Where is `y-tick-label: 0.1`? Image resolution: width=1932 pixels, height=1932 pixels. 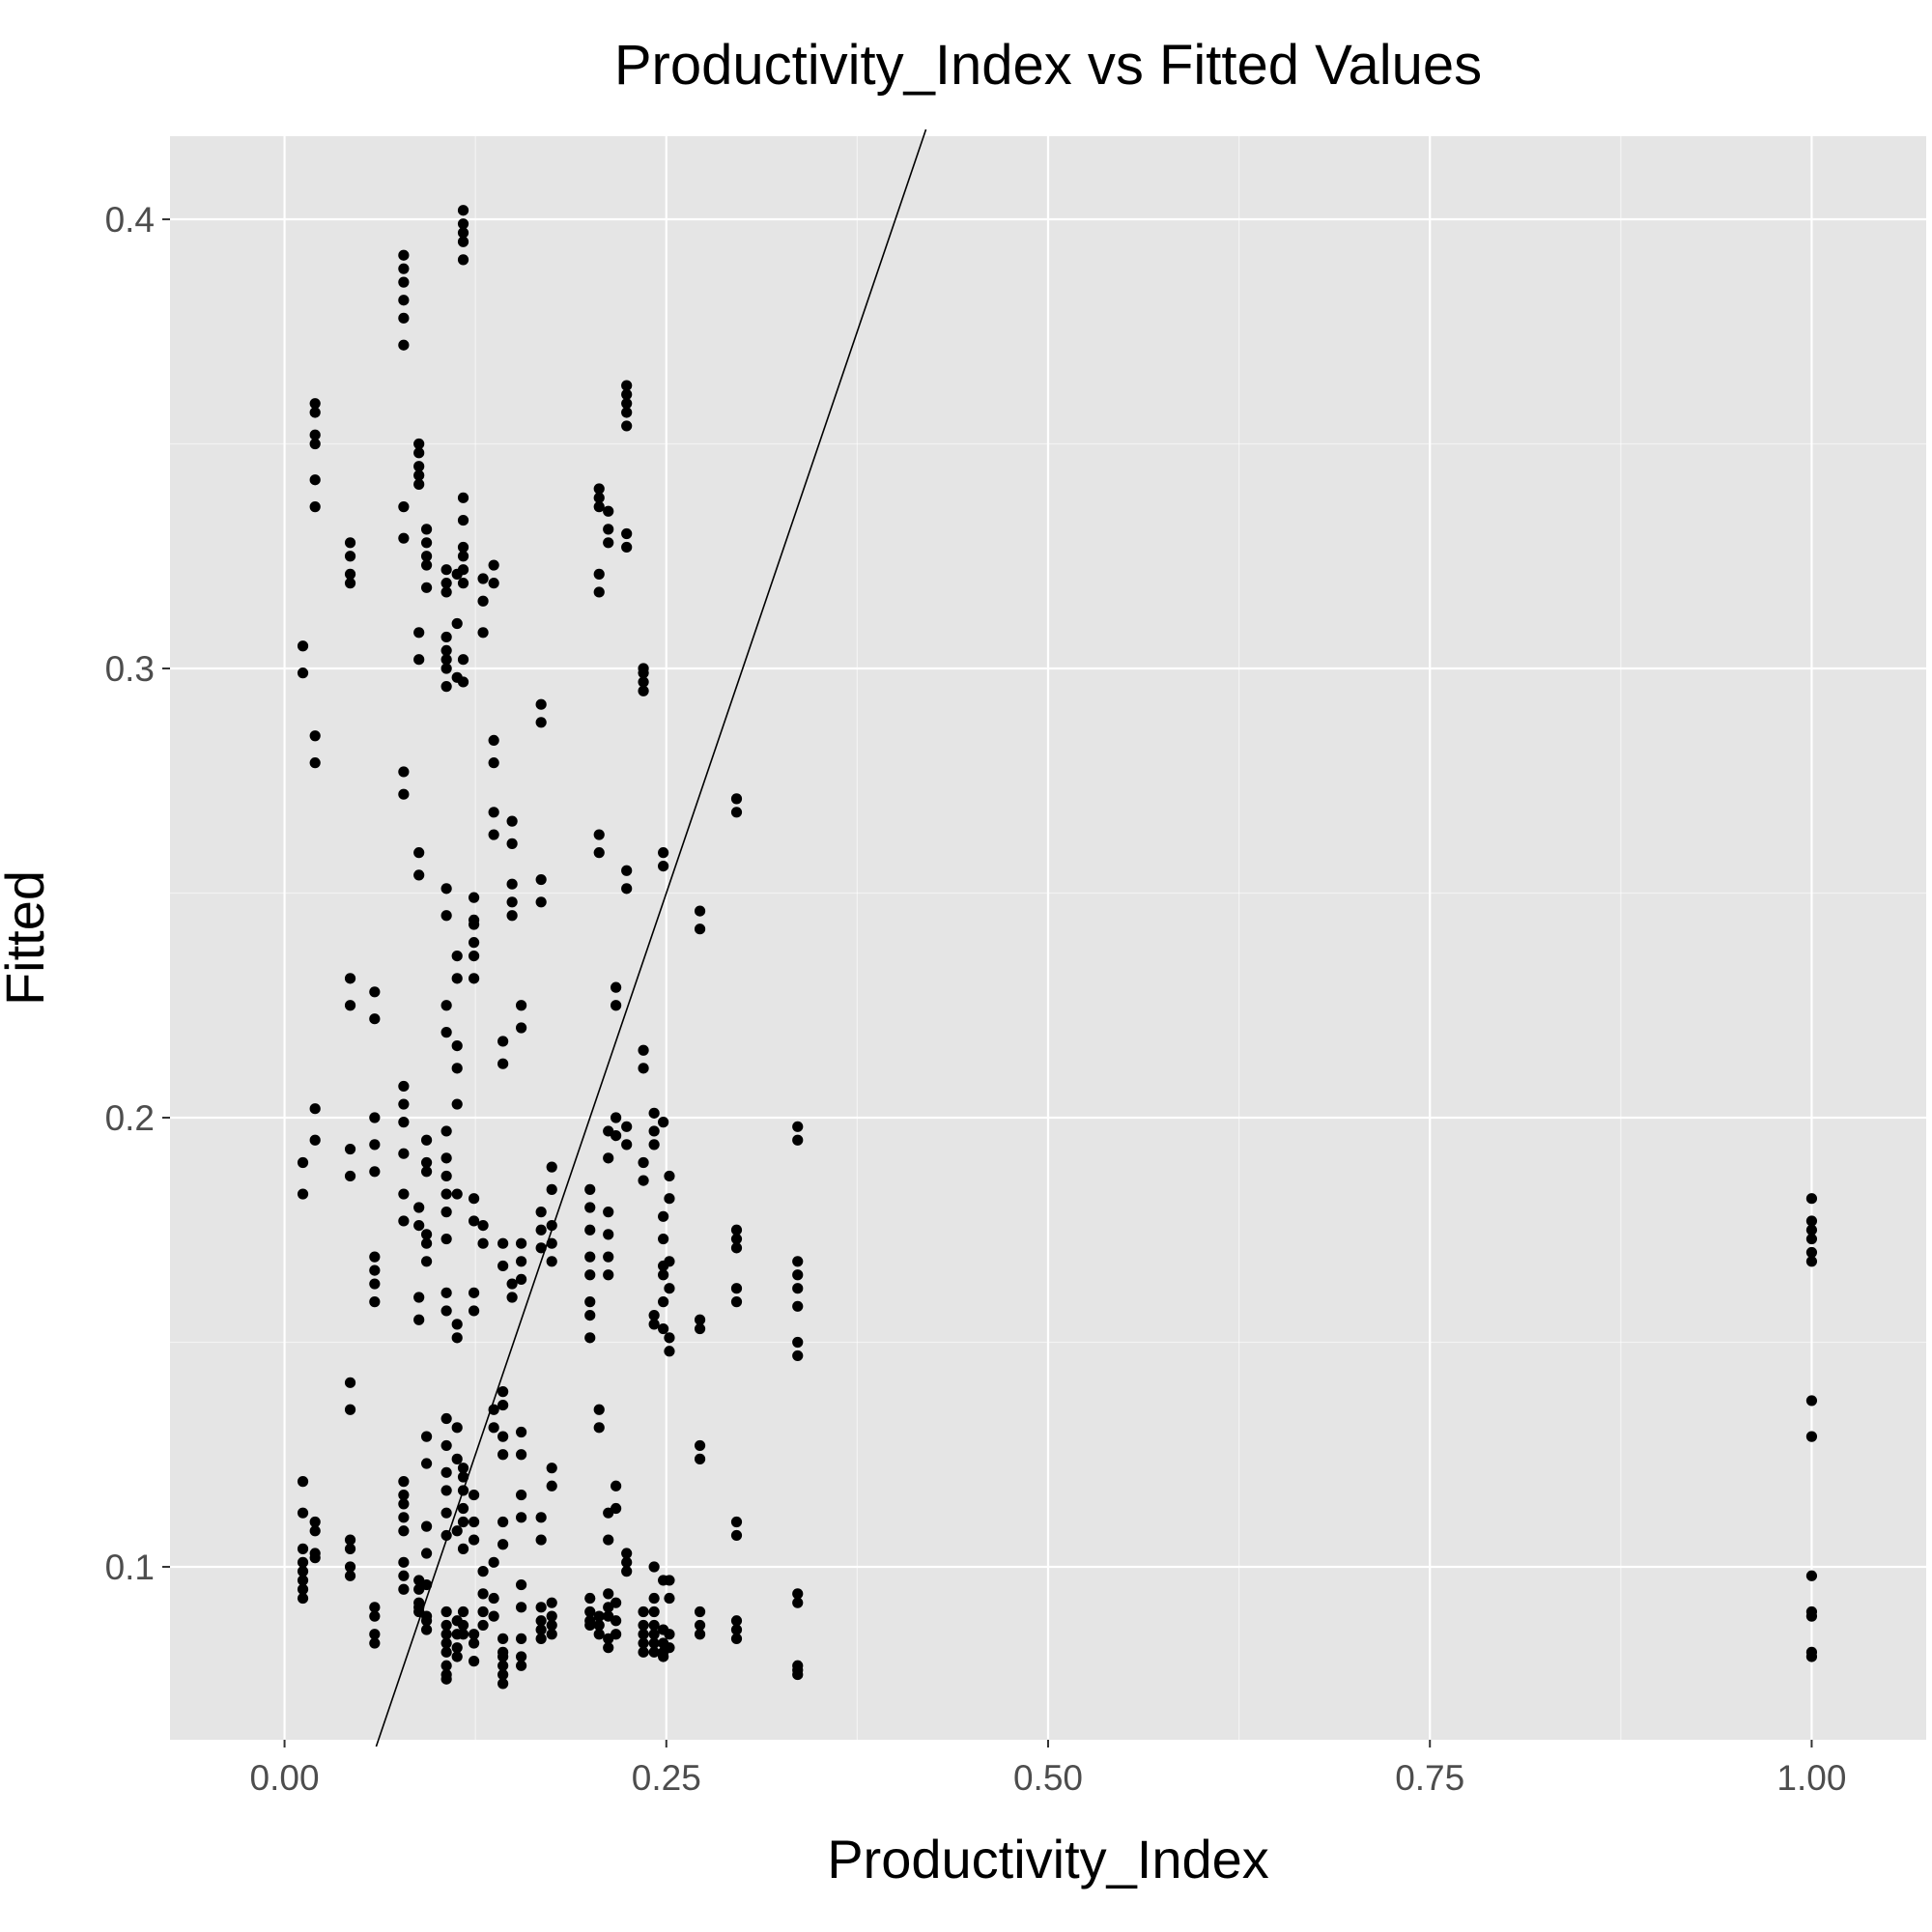
y-tick-label: 0.1 is located at coordinates (130, 1567).